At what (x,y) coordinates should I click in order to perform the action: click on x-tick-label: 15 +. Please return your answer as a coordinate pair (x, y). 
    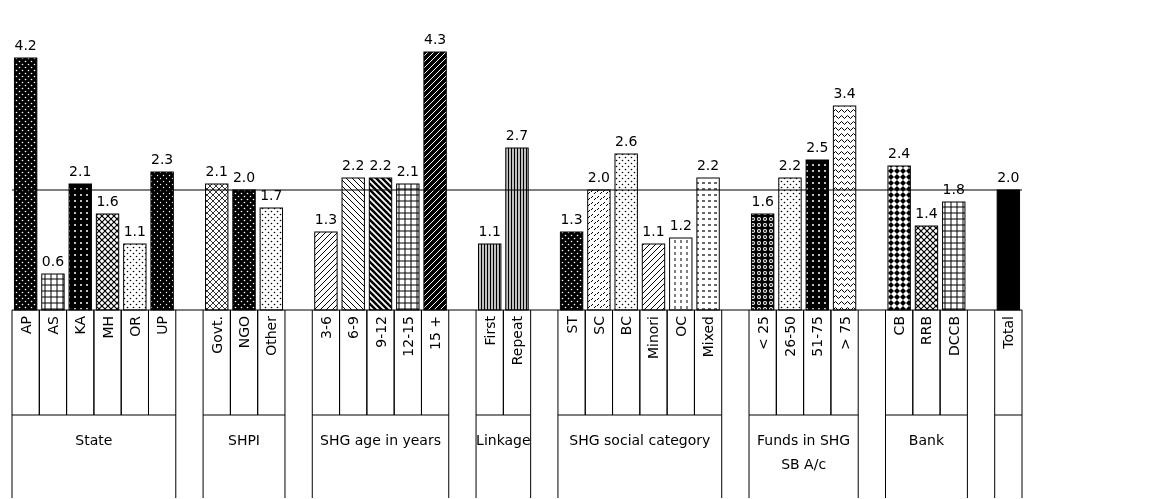
    Looking at the image, I should click on (435, 333).